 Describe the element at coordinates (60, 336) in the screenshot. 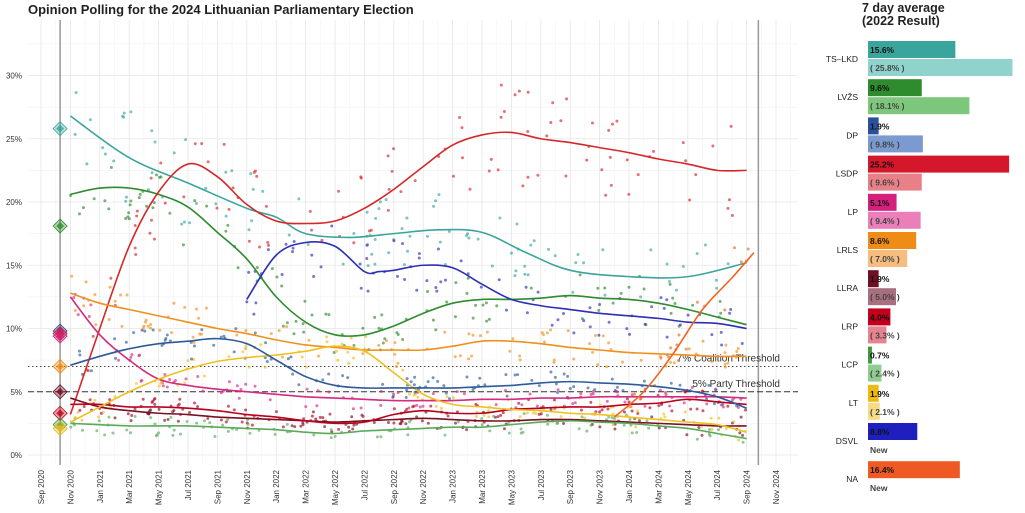

I see `election-result-marker-core` at that location.